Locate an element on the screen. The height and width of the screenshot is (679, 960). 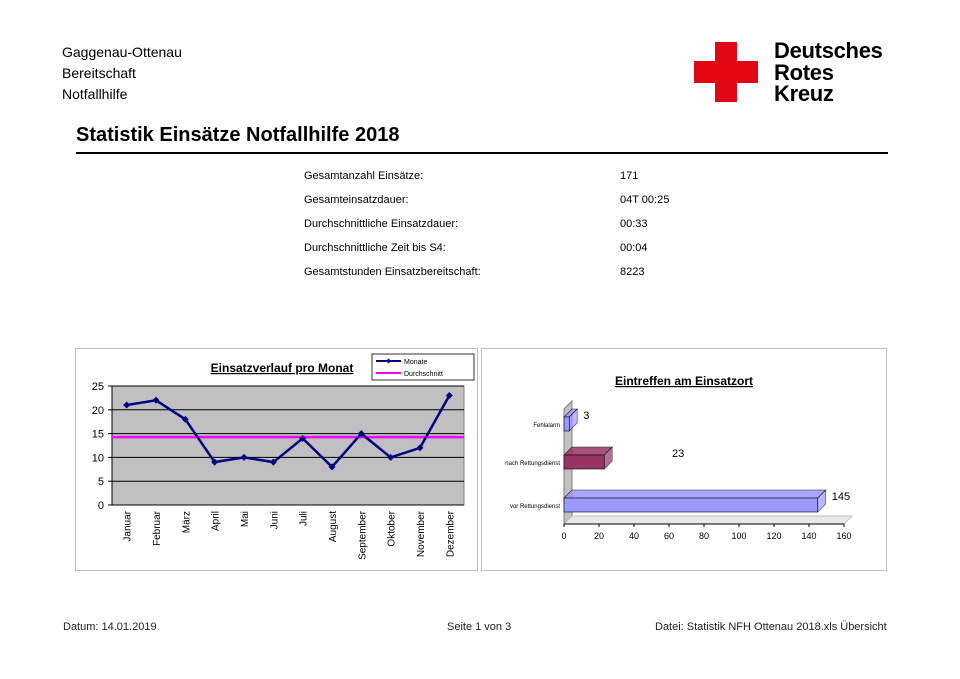
page-title: Statistik Einsätze Notfallhilfe 2018 is located at coordinates (238, 135).